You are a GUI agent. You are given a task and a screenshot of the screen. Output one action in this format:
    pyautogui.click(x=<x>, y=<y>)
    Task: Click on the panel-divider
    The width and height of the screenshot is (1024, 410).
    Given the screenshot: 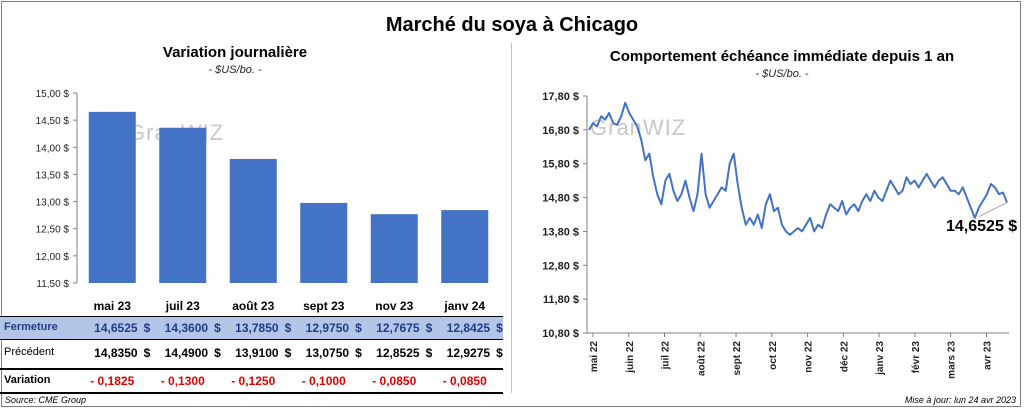 What is the action you would take?
    pyautogui.click(x=511, y=218)
    